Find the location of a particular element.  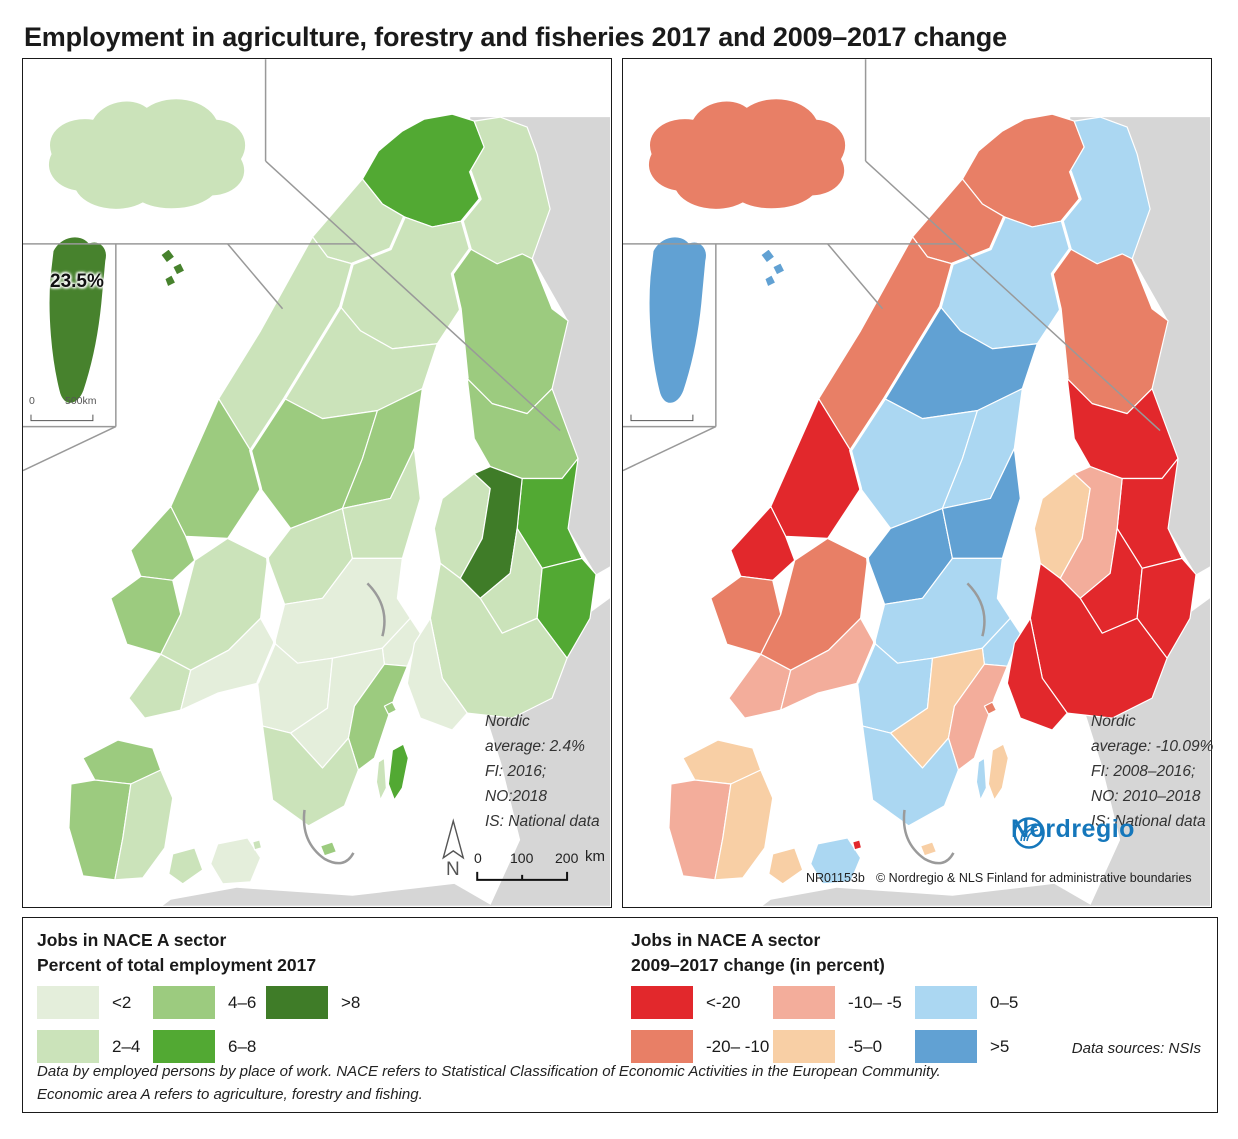

legend-item: <2 is located at coordinates (95, 1002).